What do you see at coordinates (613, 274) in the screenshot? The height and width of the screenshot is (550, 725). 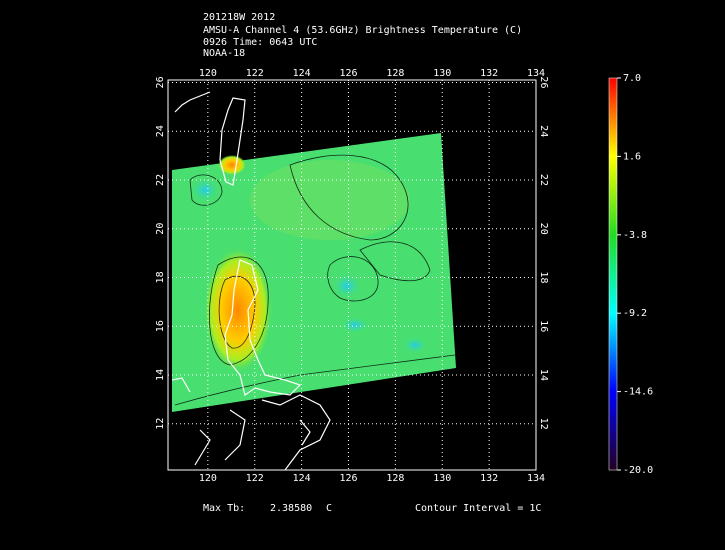 I see `colorbar` at bounding box center [613, 274].